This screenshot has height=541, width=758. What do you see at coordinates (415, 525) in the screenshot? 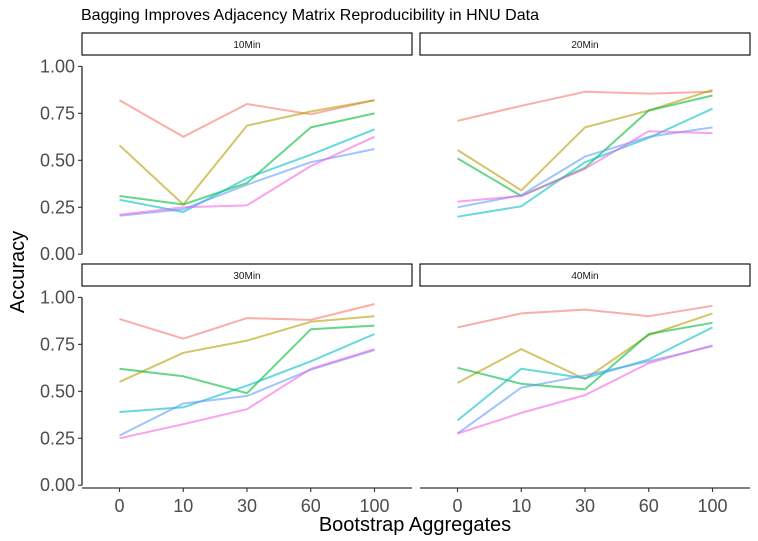
I see `x-axis-title: Bootstrap Aggregates` at bounding box center [415, 525].